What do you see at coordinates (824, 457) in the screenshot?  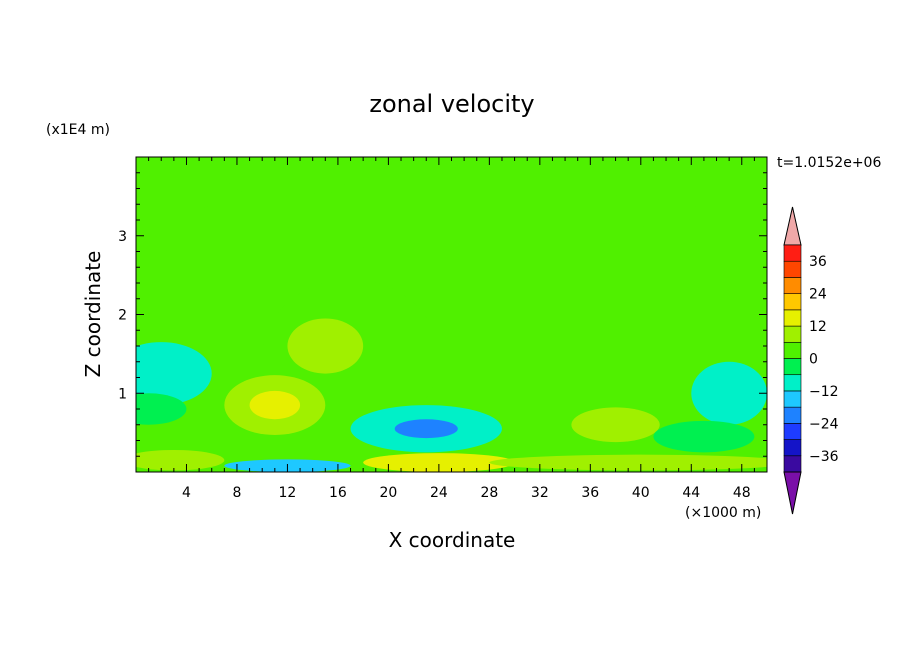 I see `colorbar-tick-label: −36` at bounding box center [824, 457].